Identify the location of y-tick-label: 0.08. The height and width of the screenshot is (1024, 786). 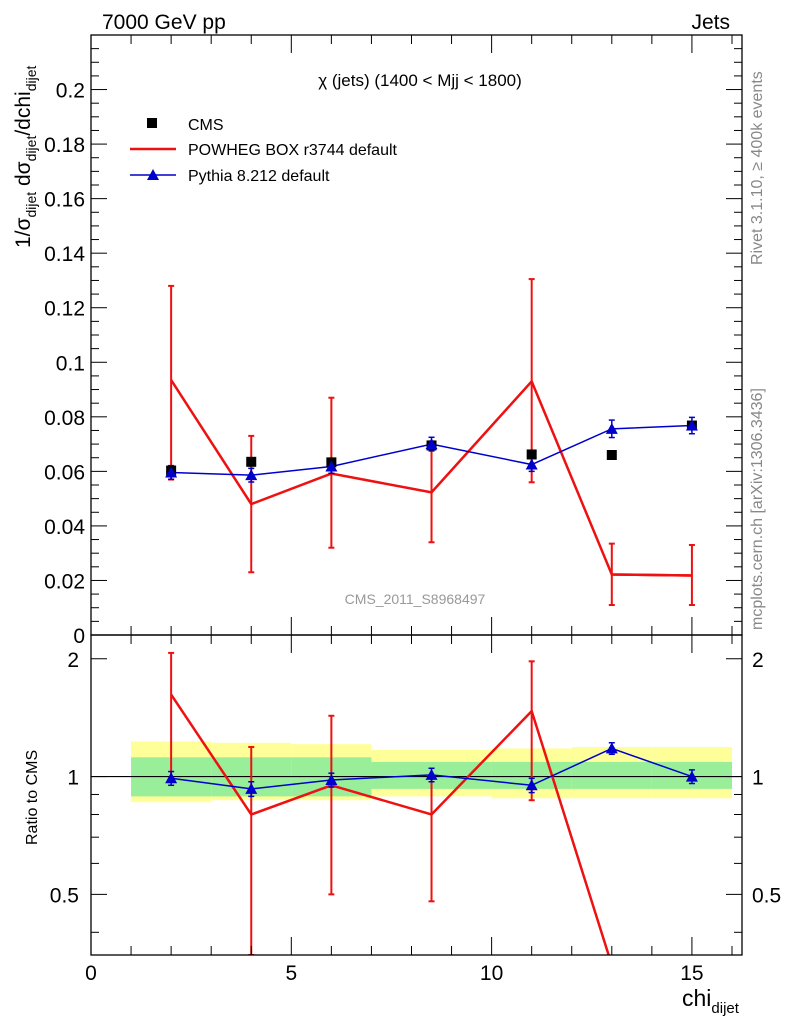
(64, 418).